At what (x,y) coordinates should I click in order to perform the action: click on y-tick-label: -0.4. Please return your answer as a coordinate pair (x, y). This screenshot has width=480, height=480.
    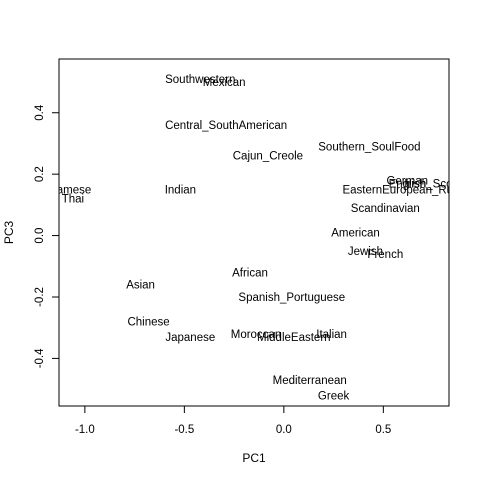
    Looking at the image, I should click on (40, 358).